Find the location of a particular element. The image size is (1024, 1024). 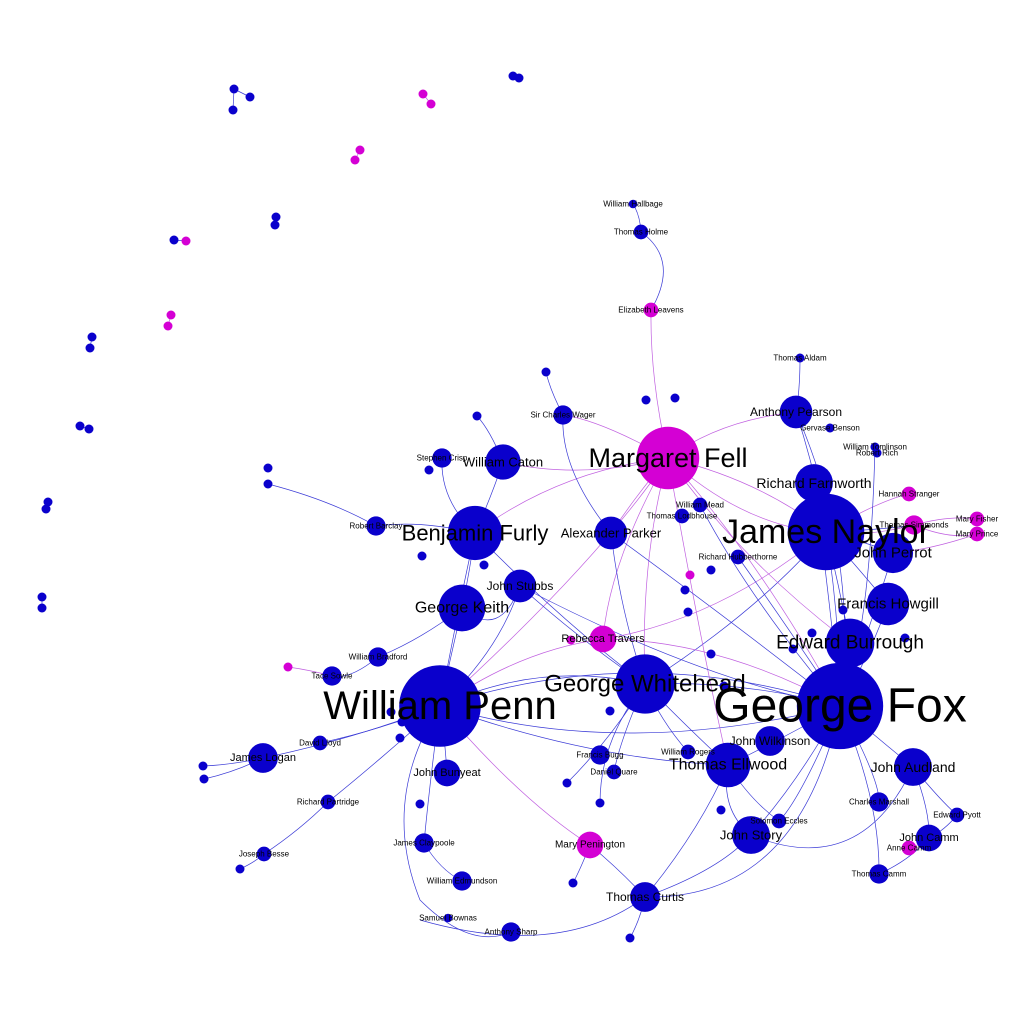

node-partridge is located at coordinates (328, 802).